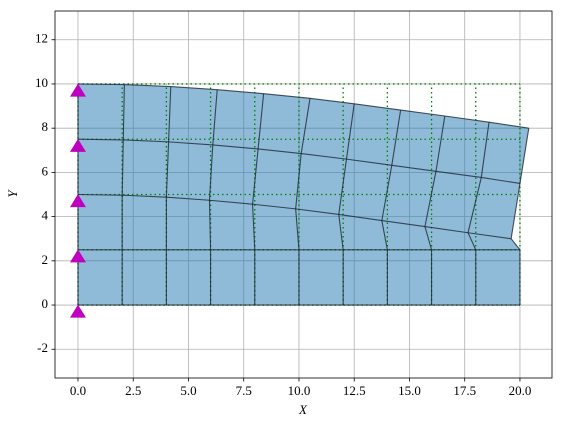 This screenshot has width=561, height=429. What do you see at coordinates (409, 390) in the screenshot?
I see `x-tick-label: 15.0` at bounding box center [409, 390].